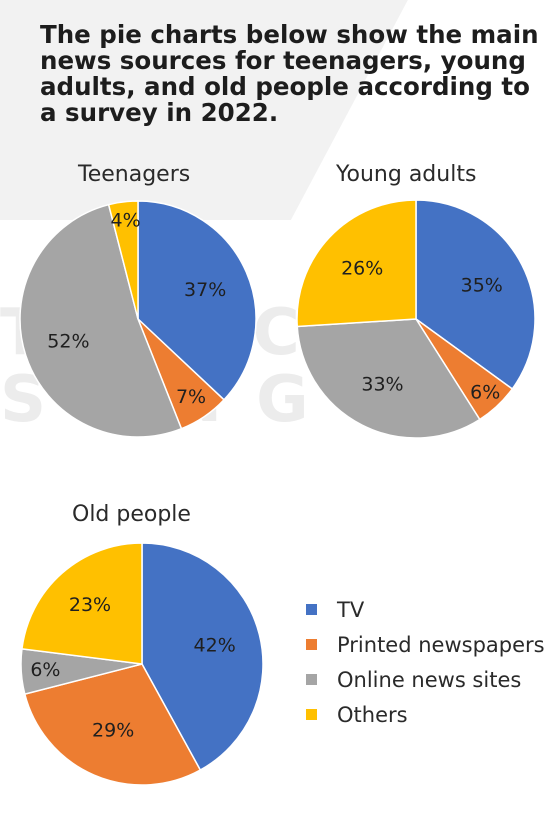 This screenshot has height=823, width=560. I want to click on data-label-old-people-others: 23%, so click(90, 605).